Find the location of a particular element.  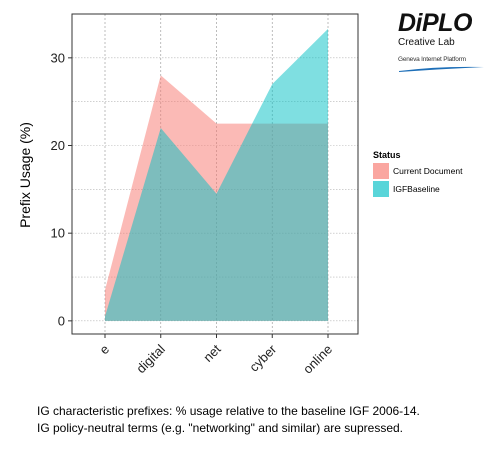

legend-title: Status is located at coordinates (387, 155).